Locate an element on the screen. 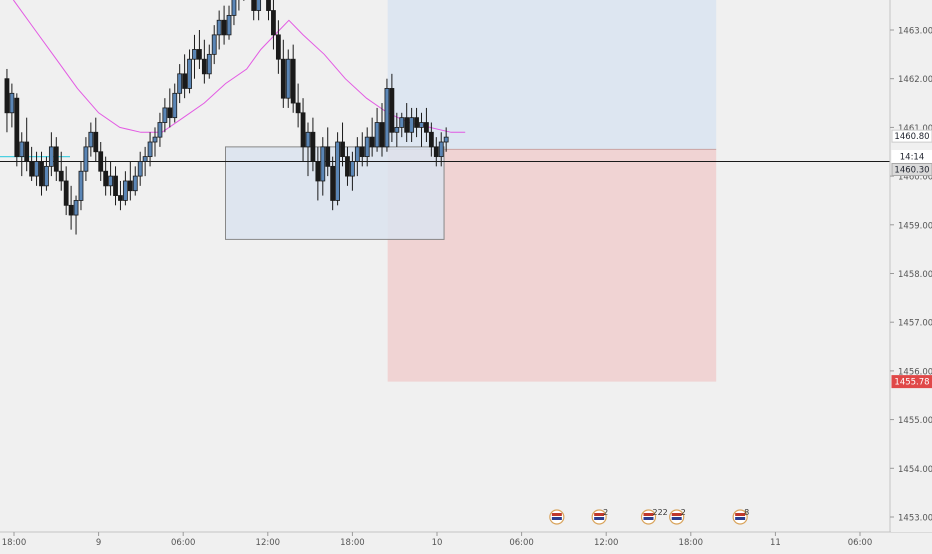 This screenshot has width=932, height=554. y-tick-label: 1457.00 is located at coordinates (915, 324).